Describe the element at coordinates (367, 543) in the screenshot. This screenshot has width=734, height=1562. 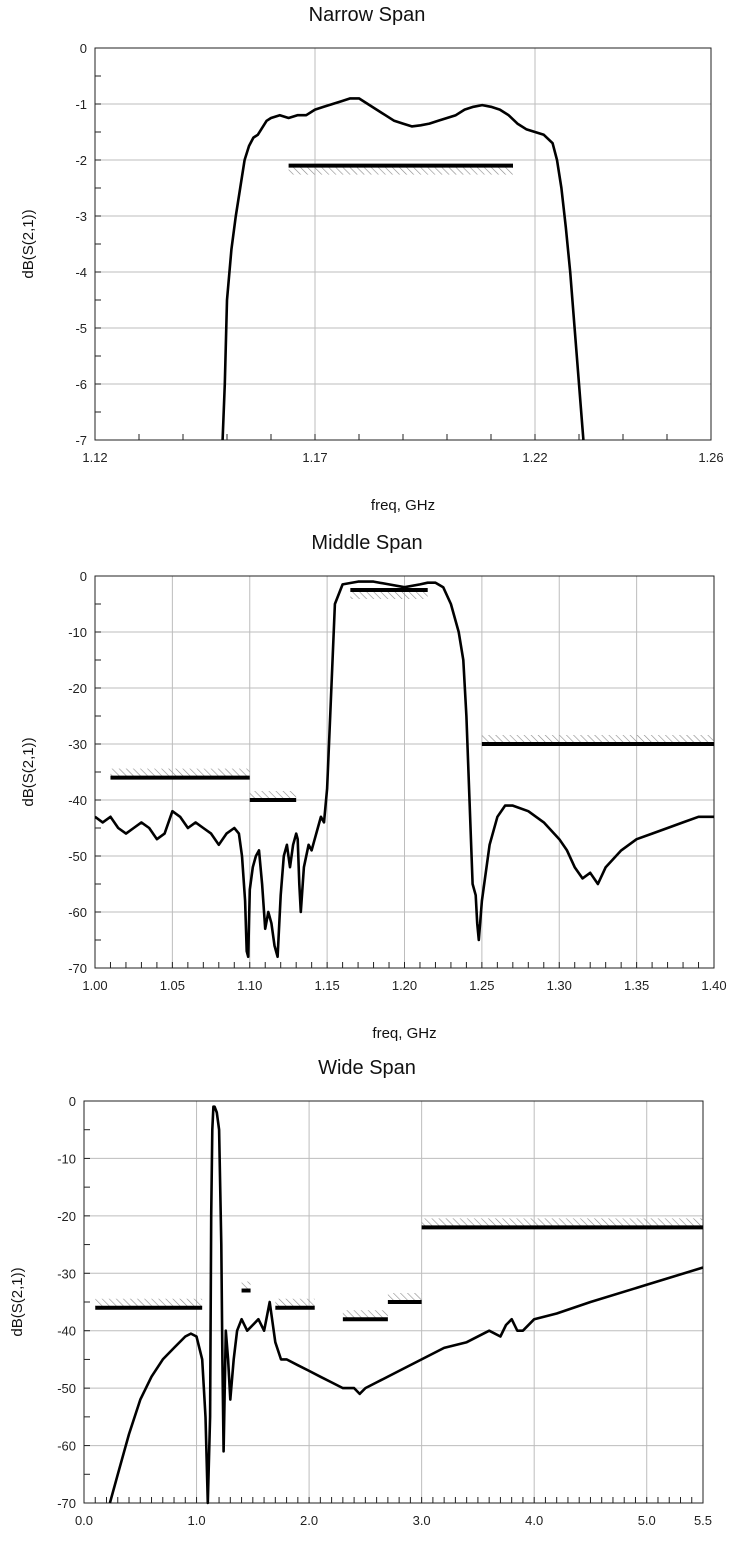
I see `chart-title-middle: Middle Span` at that location.